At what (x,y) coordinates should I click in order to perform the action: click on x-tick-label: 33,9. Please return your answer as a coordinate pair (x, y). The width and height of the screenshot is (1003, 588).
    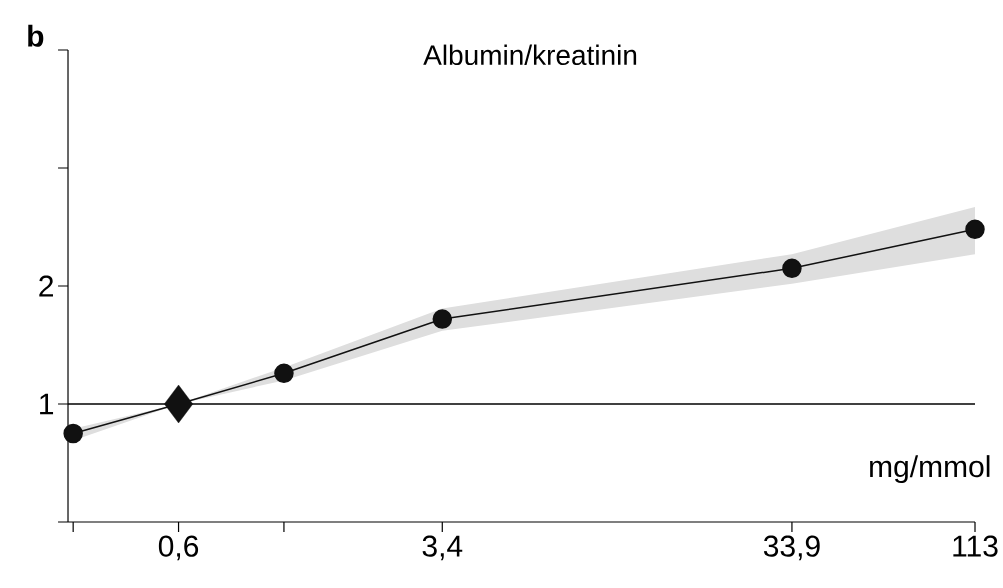
    Looking at the image, I should click on (791, 548).